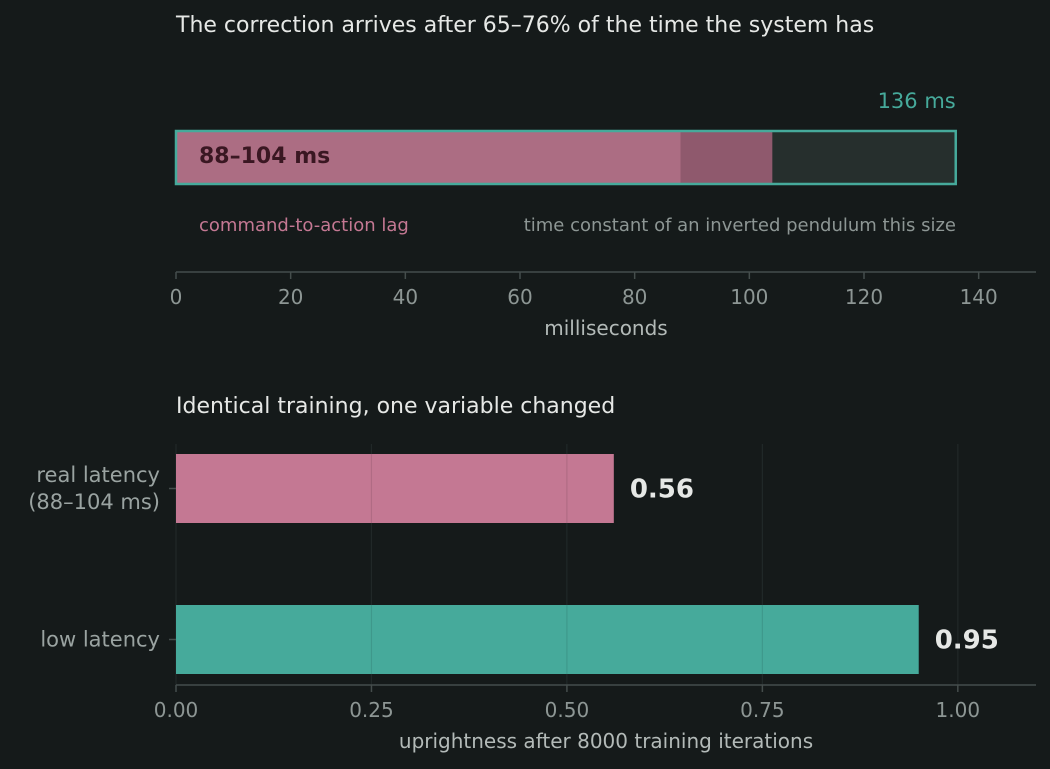 The height and width of the screenshot is (769, 1050). I want to click on x-tick-label: 120, so click(864, 297).